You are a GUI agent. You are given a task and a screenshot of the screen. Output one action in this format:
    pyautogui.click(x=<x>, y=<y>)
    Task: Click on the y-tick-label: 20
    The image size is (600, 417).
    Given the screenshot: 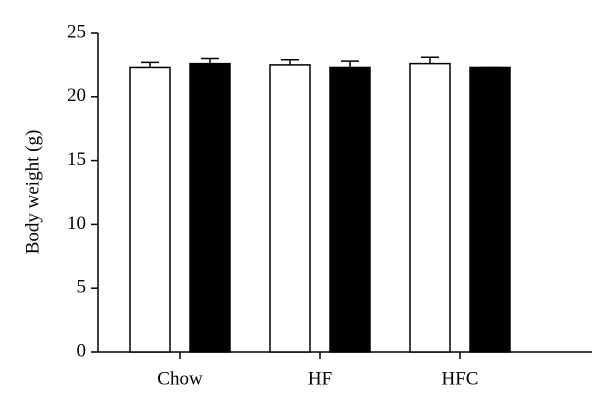 What is the action you would take?
    pyautogui.click(x=76, y=95)
    